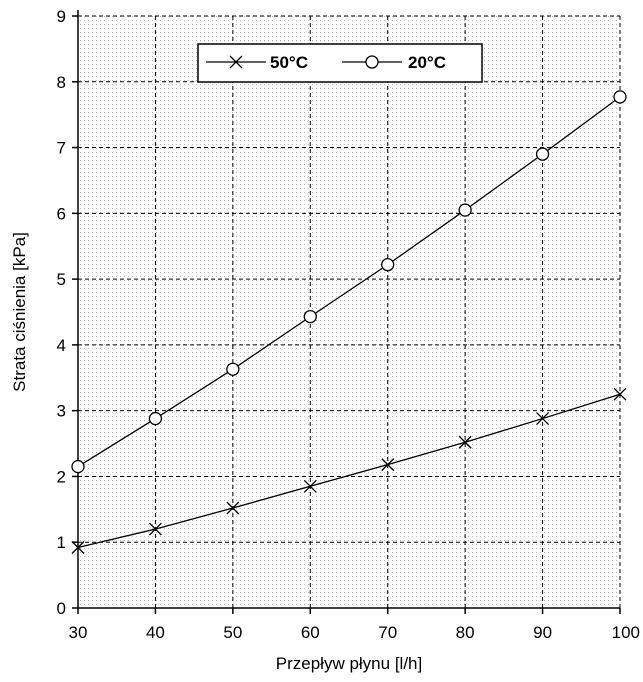  I want to click on y-axis-title: Strata ciśnienia [kPa], so click(19, 312).